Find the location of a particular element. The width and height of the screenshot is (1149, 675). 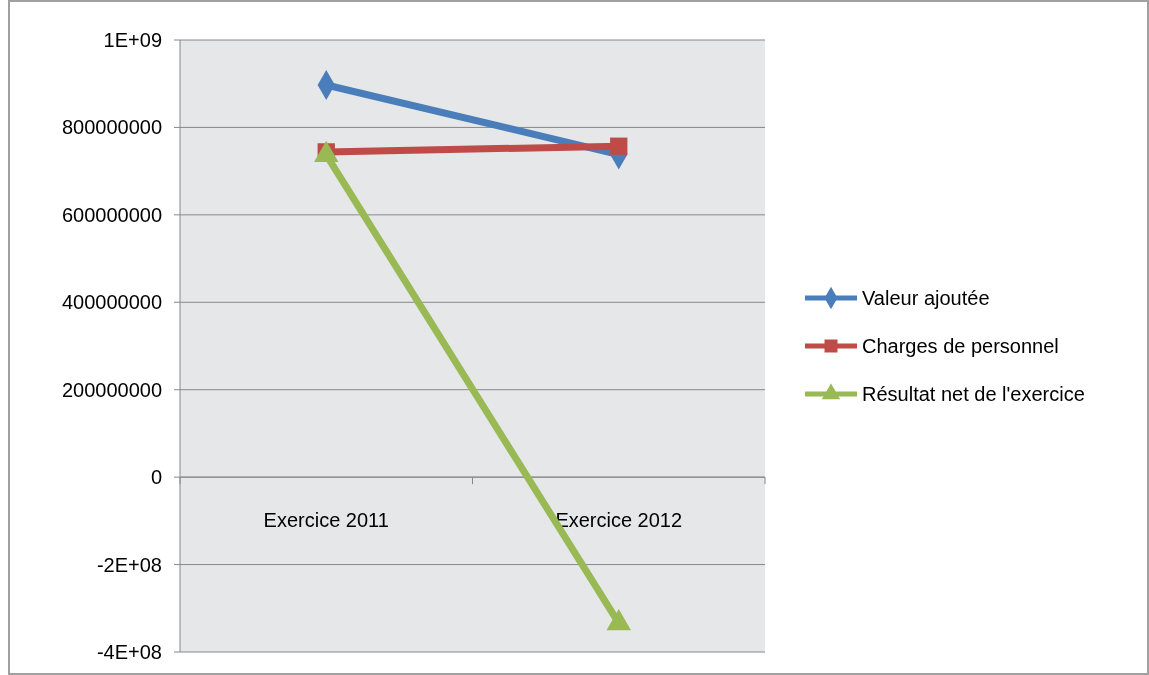

y-tick-label: 1E+09 is located at coordinates (132, 40).